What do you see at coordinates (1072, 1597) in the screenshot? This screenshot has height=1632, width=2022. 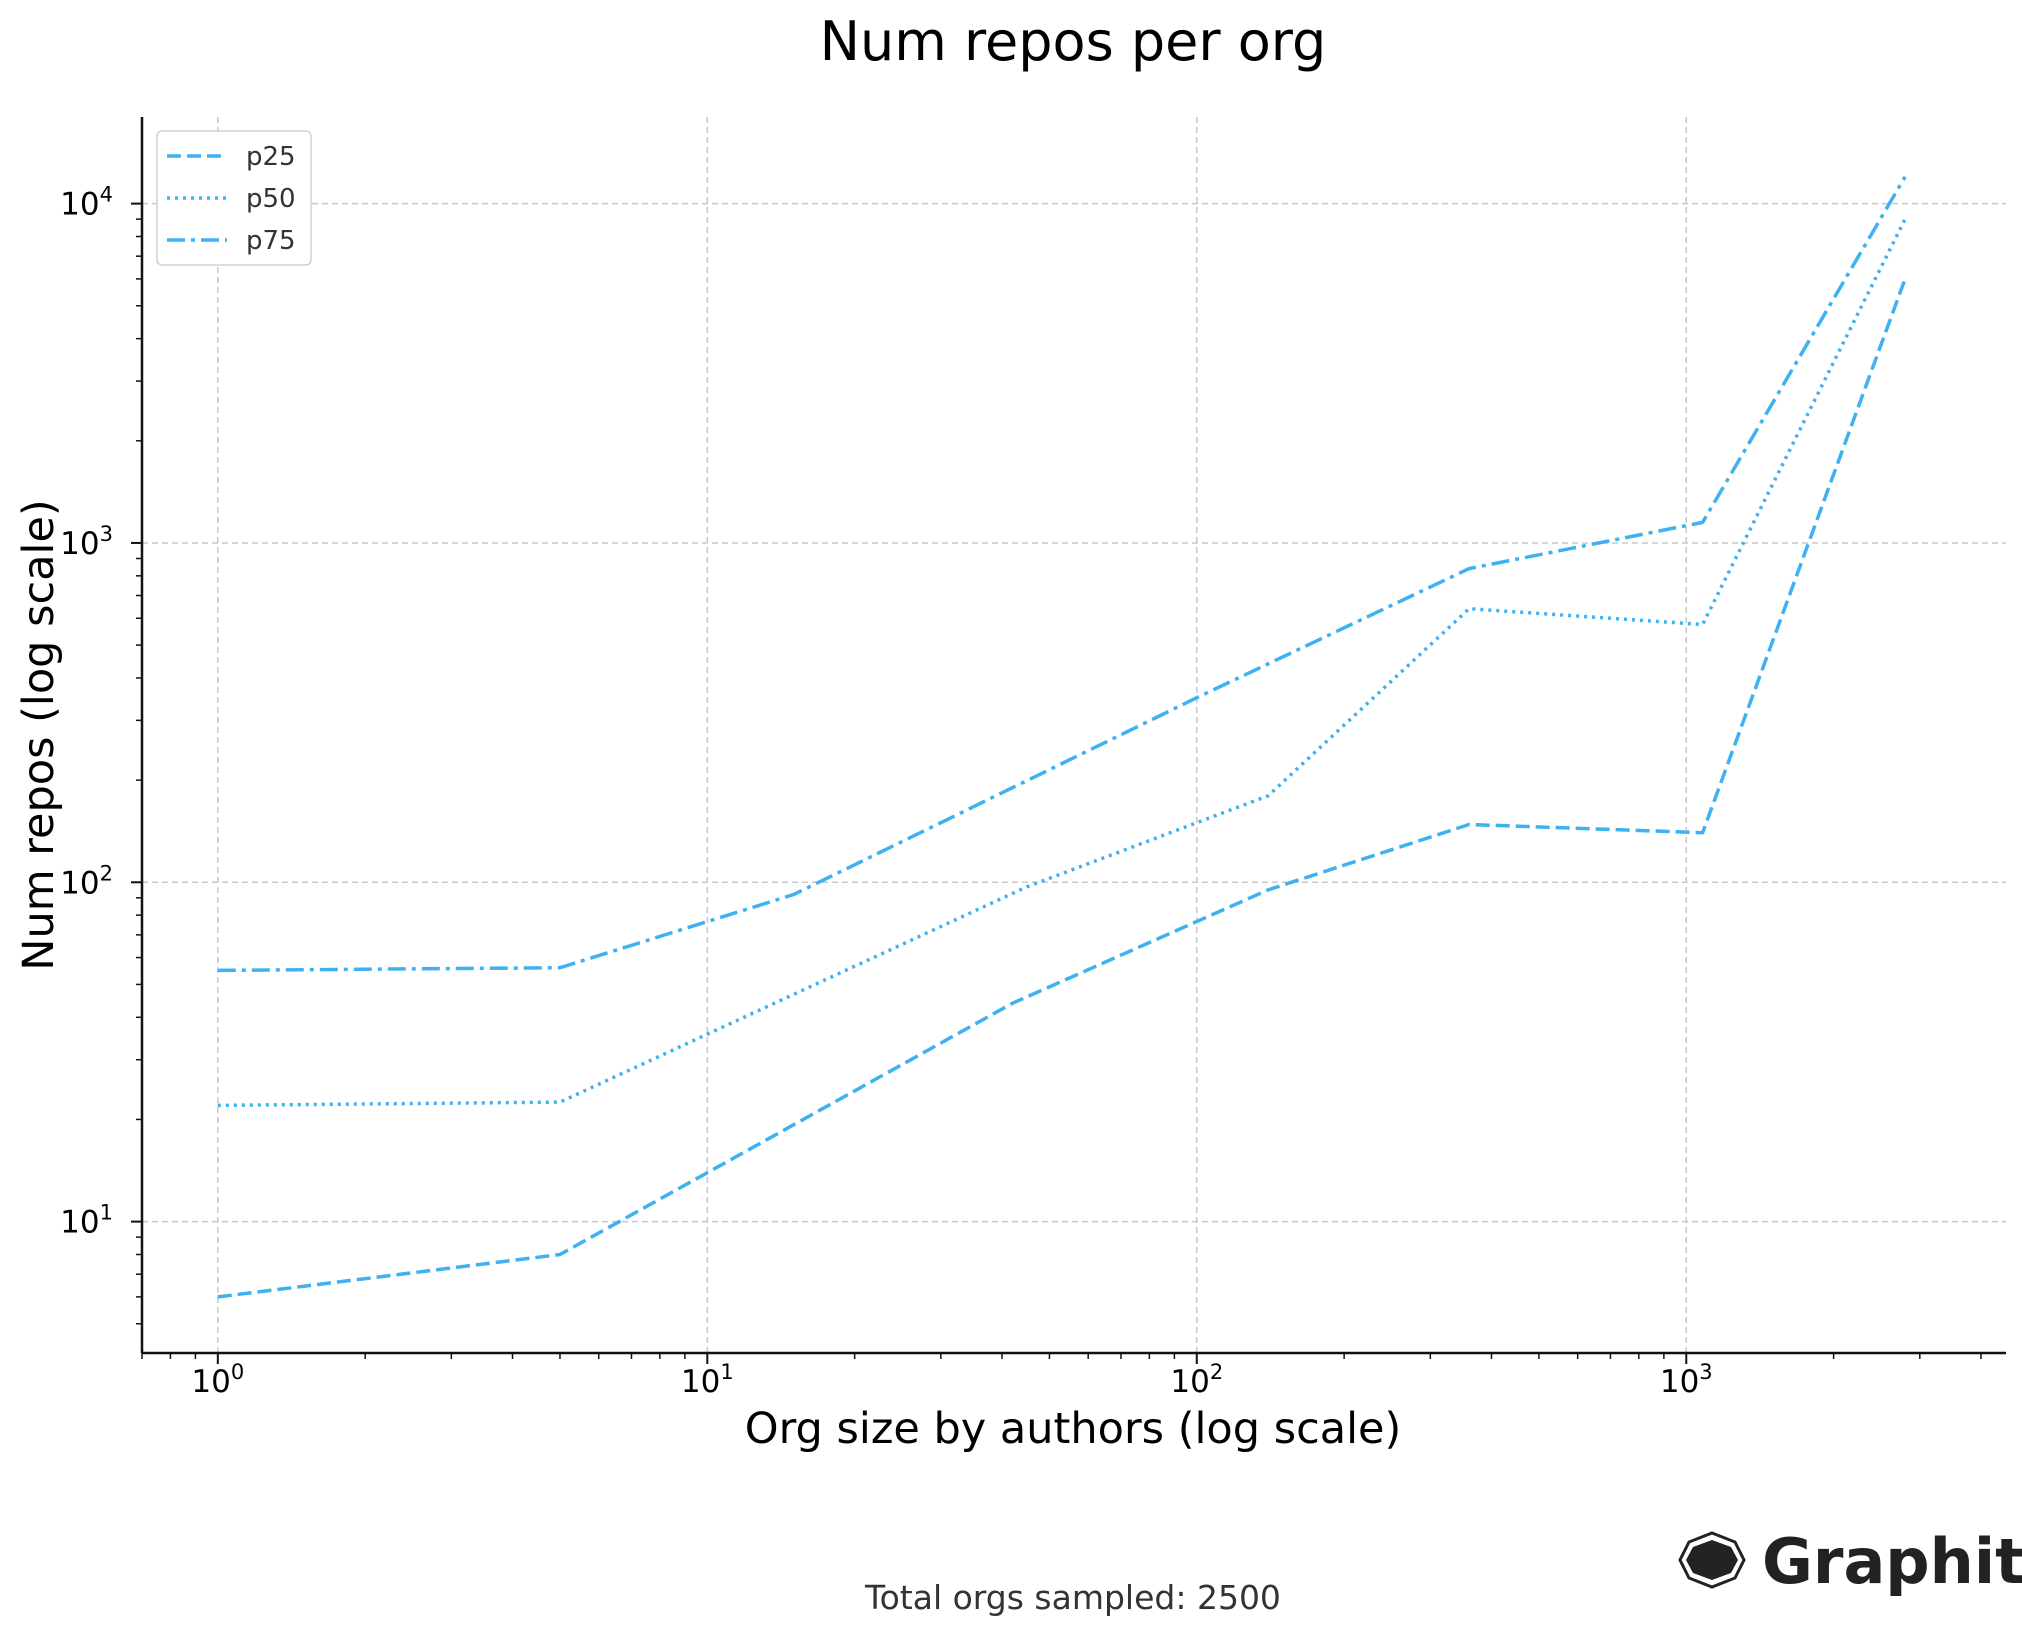 I see `footer-note: Total orgs sampled: 2500` at bounding box center [1072, 1597].